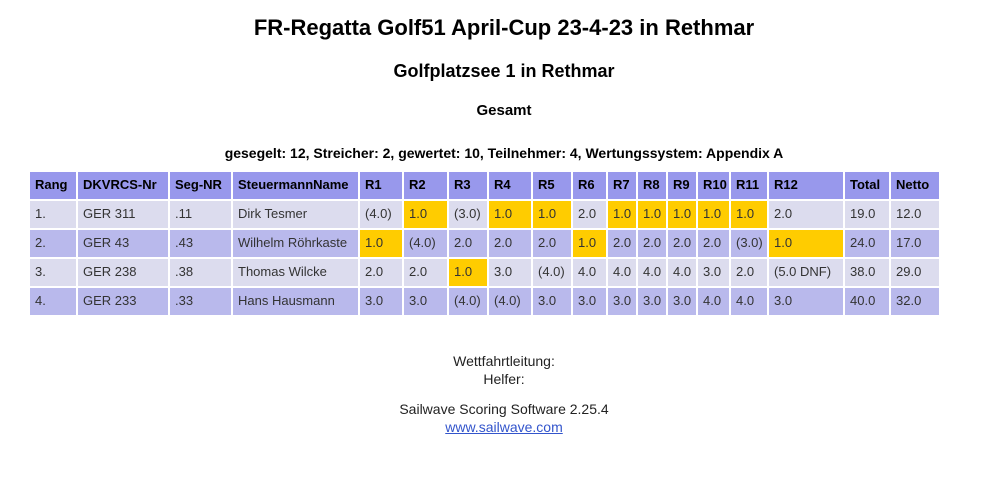  Describe the element at coordinates (510, 214) in the screenshot. I see `race-score-cell-r4: 1.0` at that location.